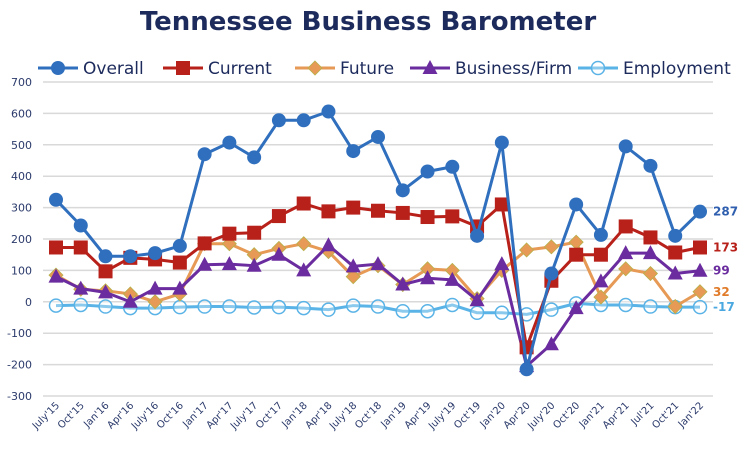 This screenshot has height=451, width=740. What do you see at coordinates (21, 113) in the screenshot?
I see `y-tick-label: 600` at bounding box center [21, 113].